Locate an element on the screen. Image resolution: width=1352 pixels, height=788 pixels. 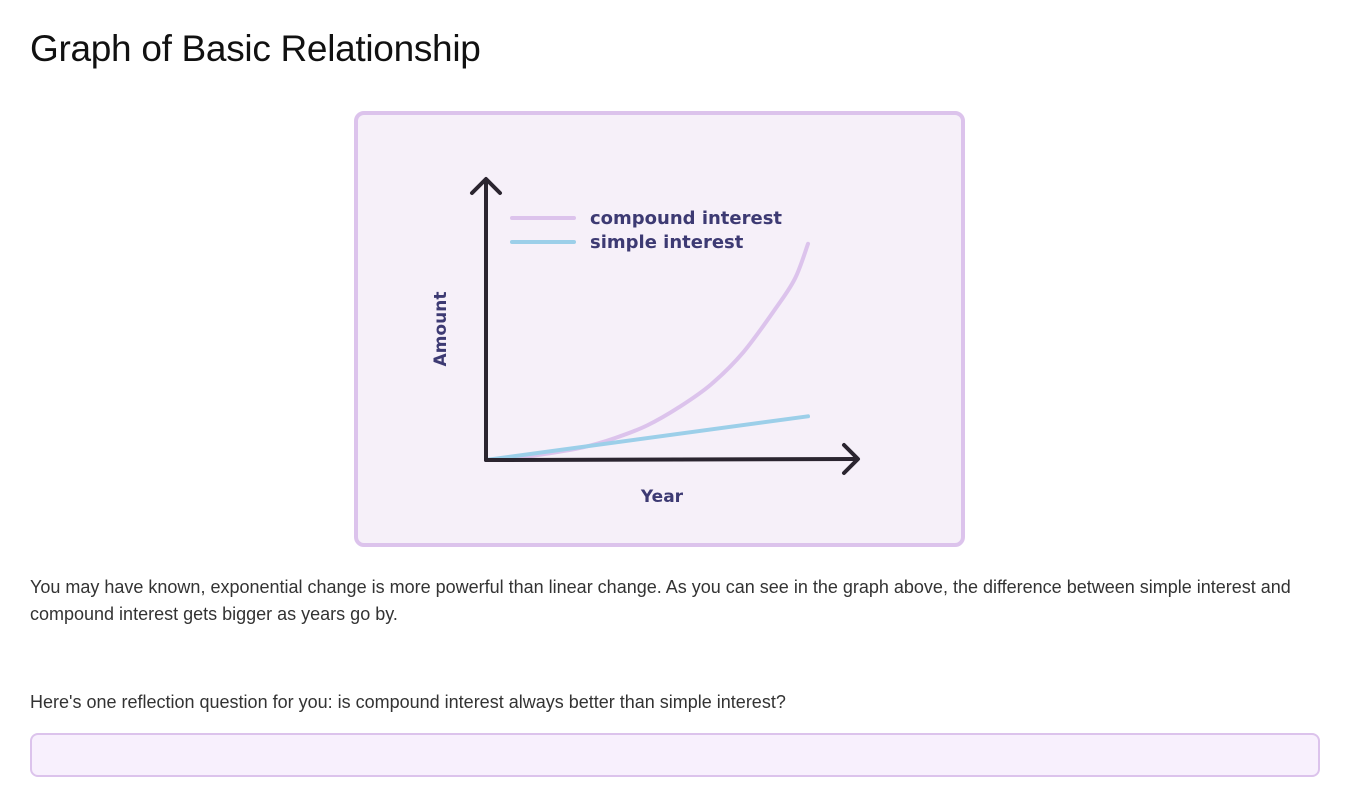
reflection-answer-input is located at coordinates (675, 755).